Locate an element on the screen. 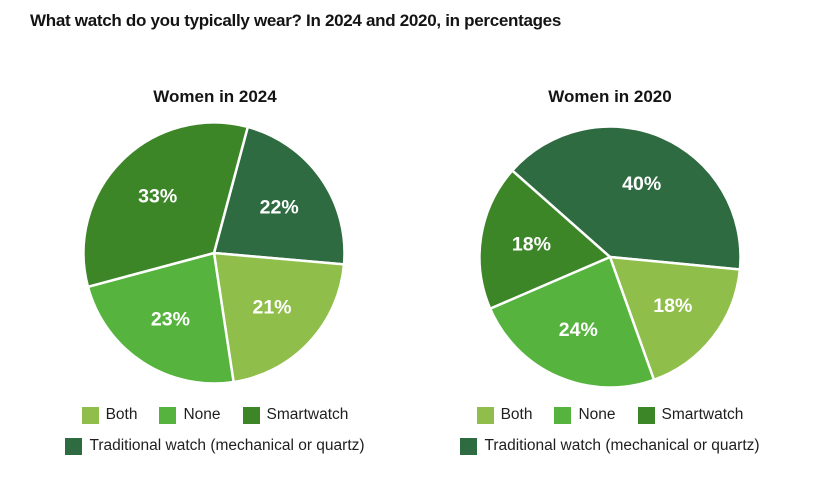 The image size is (822, 492). slice-value-label: 22% is located at coordinates (279, 207).